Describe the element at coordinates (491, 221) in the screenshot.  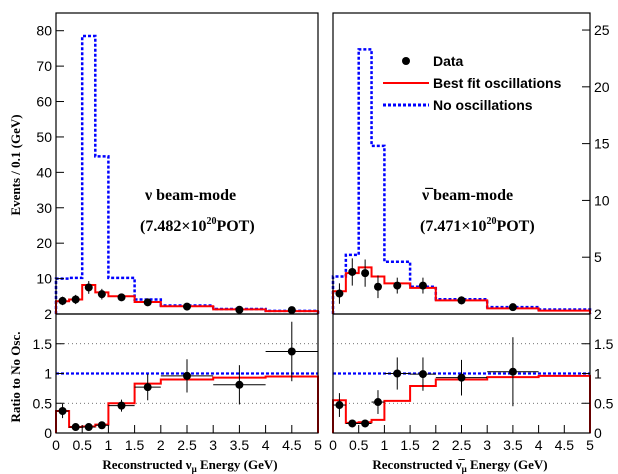
I see `annotation-right-exp: 20` at that location.